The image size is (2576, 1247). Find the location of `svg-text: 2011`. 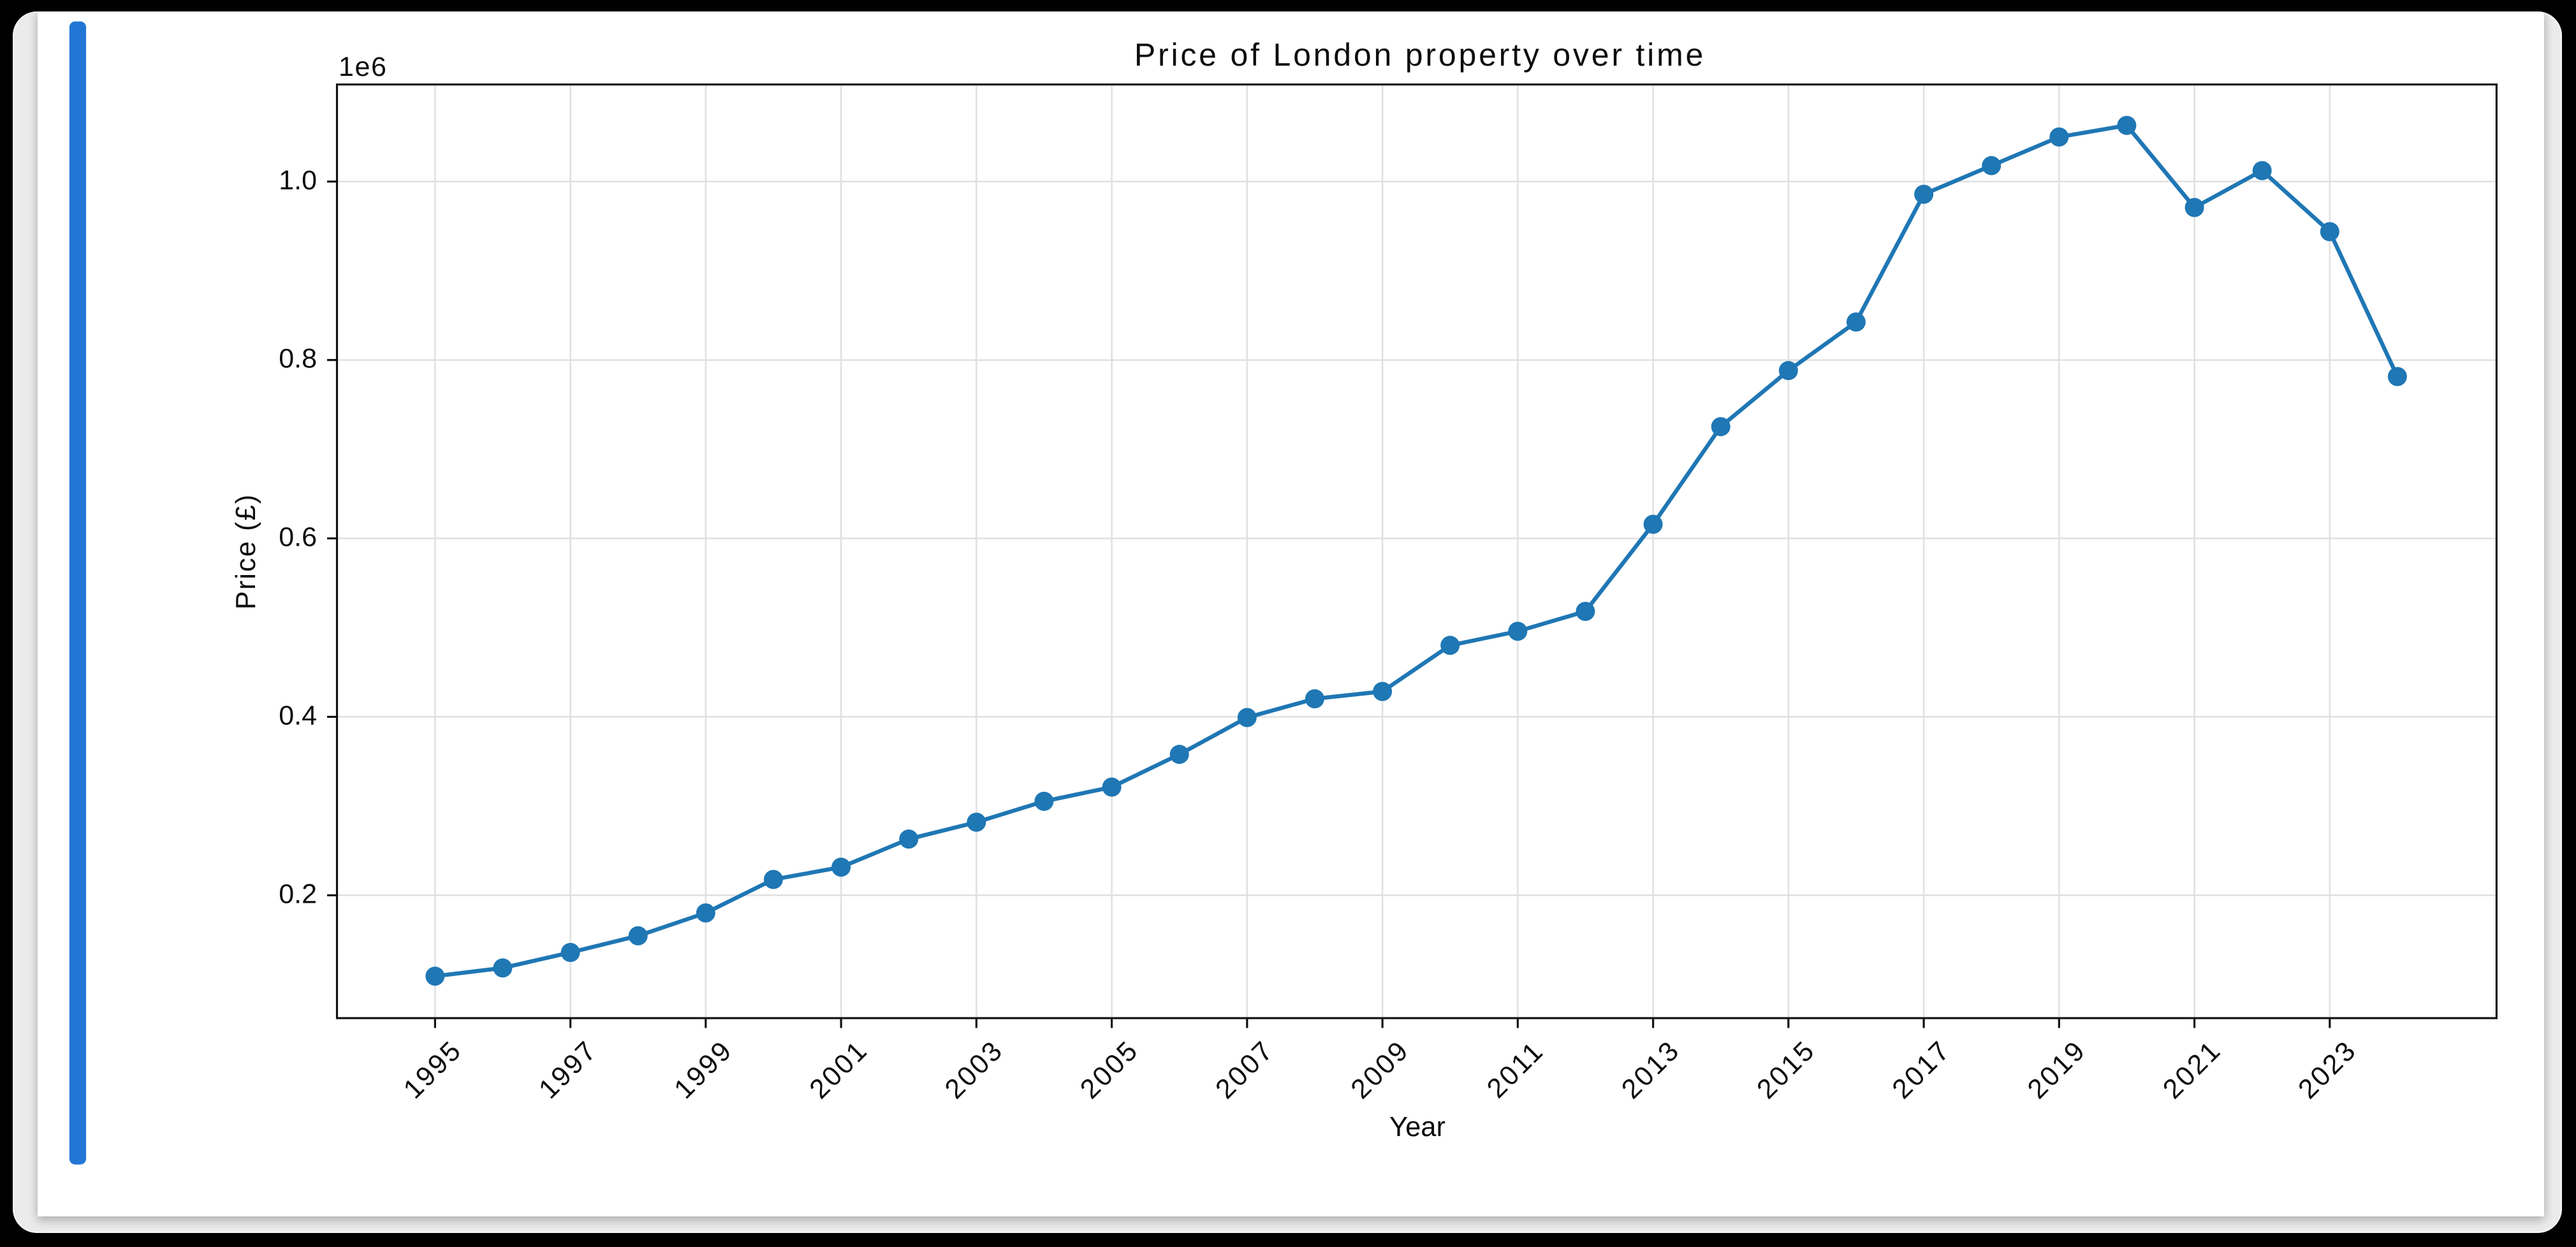

svg-text: 2011 is located at coordinates (1515, 1069).